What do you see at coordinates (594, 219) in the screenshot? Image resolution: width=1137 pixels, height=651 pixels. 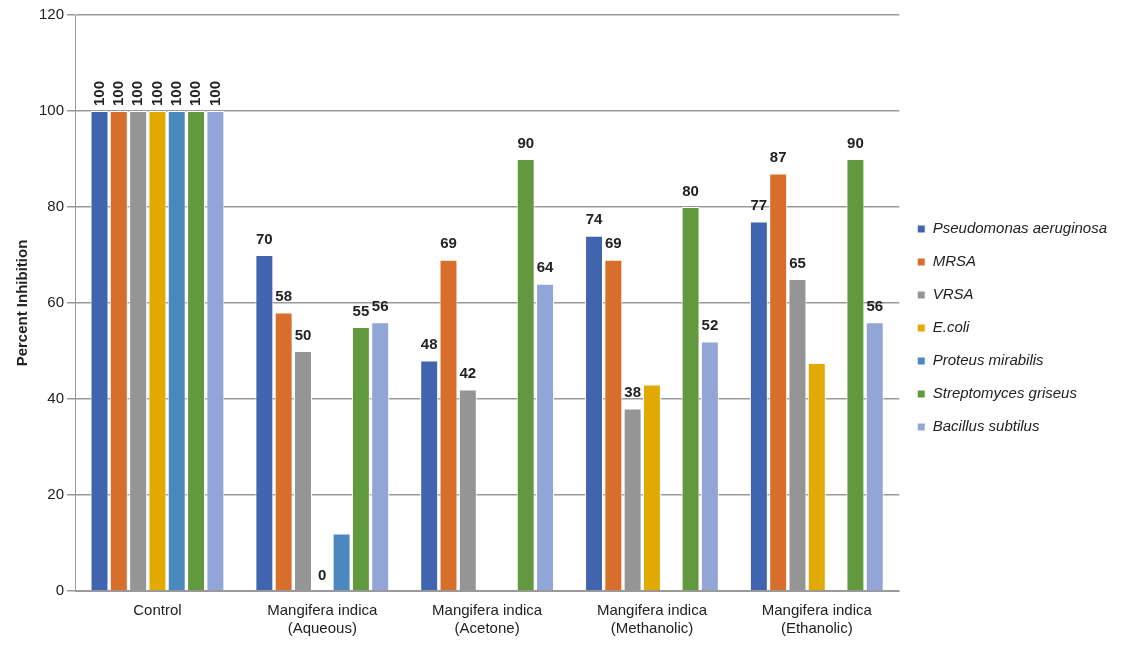 I see `data-label: 74` at bounding box center [594, 219].